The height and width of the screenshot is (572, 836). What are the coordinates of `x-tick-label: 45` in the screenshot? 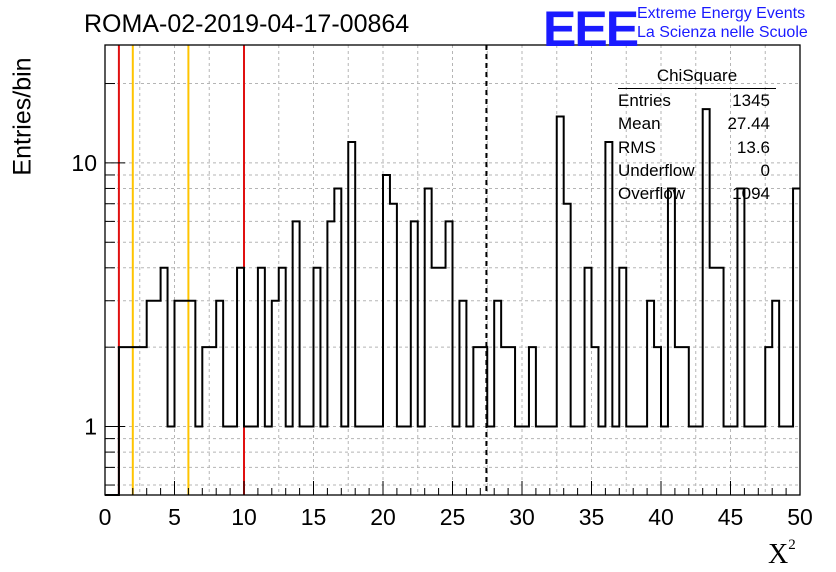 It's located at (731, 517).